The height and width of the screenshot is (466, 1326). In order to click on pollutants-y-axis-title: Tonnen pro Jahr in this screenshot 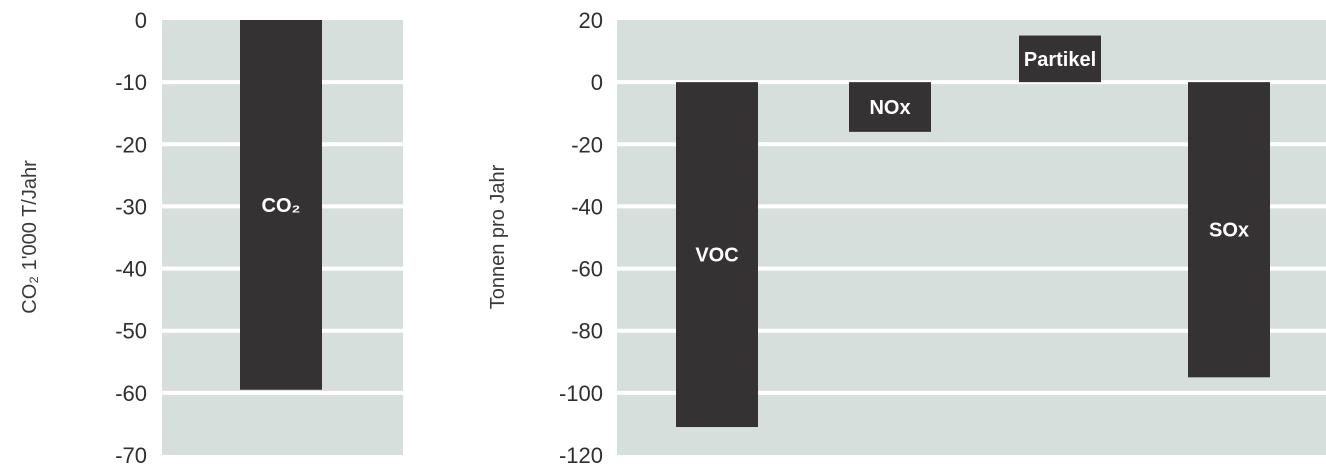, I will do `click(498, 236)`.